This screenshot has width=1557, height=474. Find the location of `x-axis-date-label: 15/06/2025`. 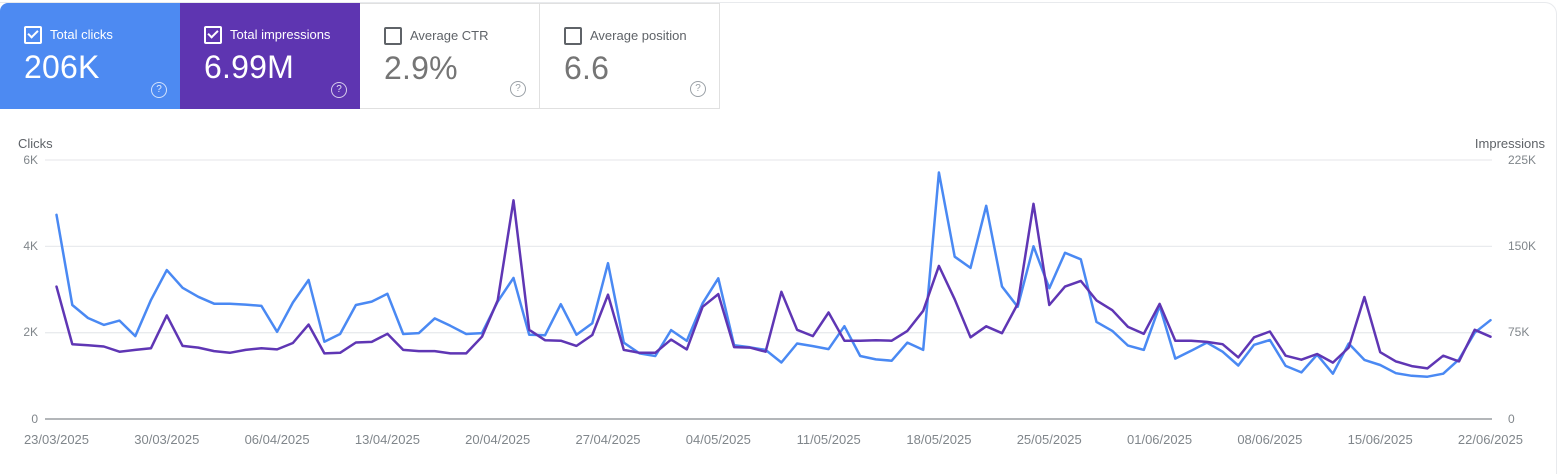

x-axis-date-label: 15/06/2025 is located at coordinates (1380, 439).